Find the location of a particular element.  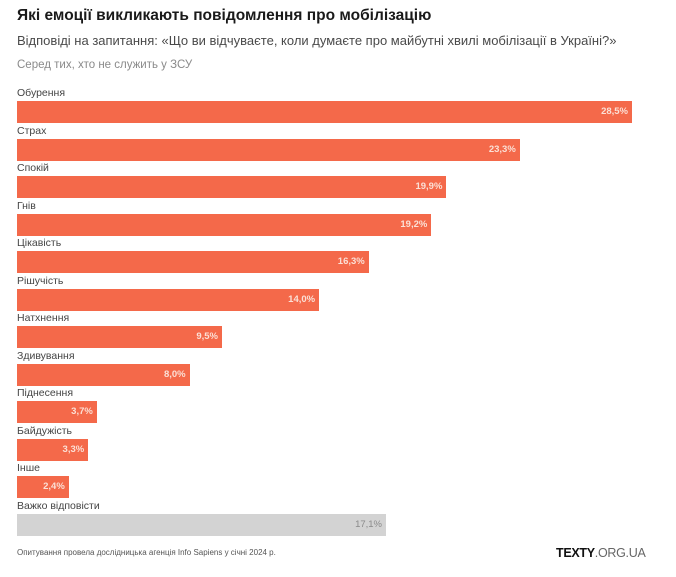

value-label: 28,5% is located at coordinates (614, 111).